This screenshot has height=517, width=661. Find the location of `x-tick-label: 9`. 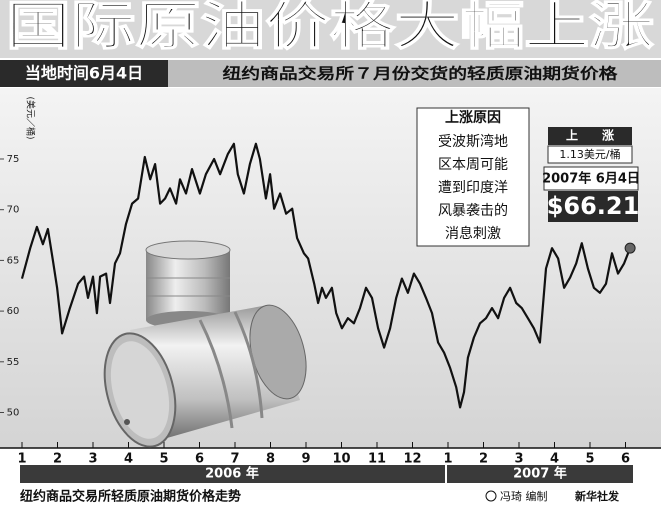

x-tick-label: 9 is located at coordinates (305, 459).